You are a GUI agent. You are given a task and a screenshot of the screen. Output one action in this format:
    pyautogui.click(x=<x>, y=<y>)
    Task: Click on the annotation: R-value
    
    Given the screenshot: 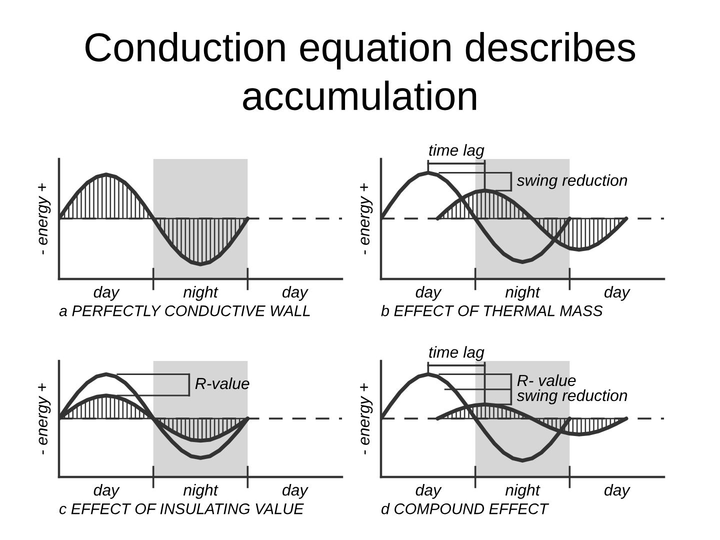 What is the action you would take?
    pyautogui.click(x=222, y=383)
    